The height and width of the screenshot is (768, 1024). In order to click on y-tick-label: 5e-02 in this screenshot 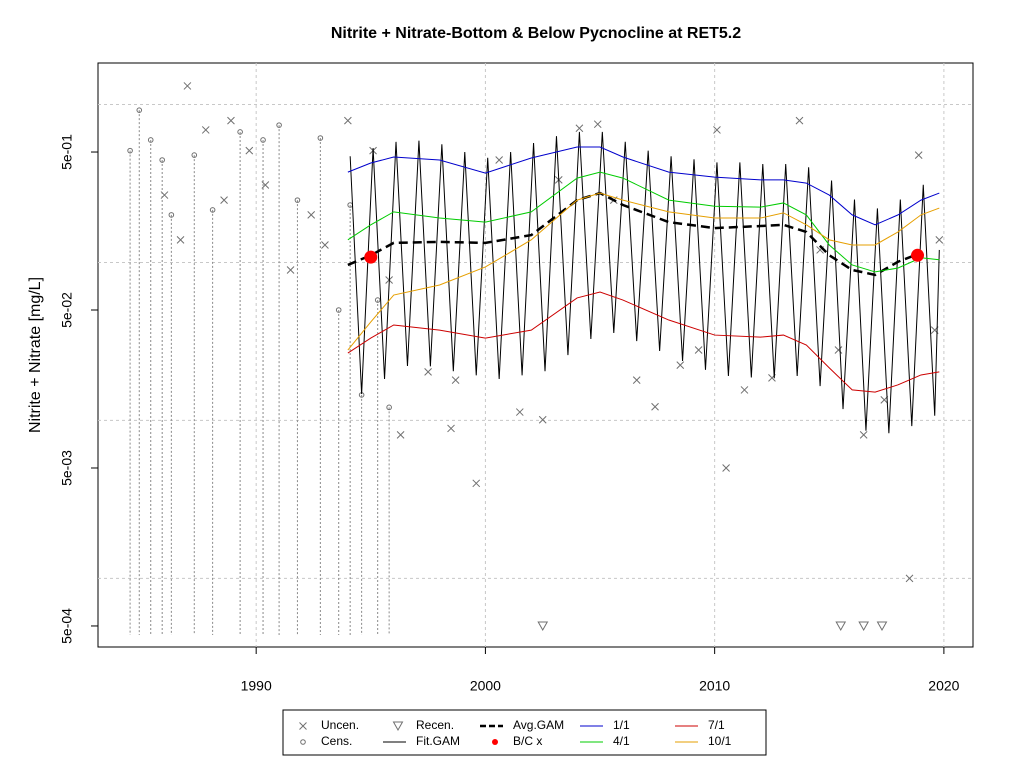, I will do `click(67, 310)`.